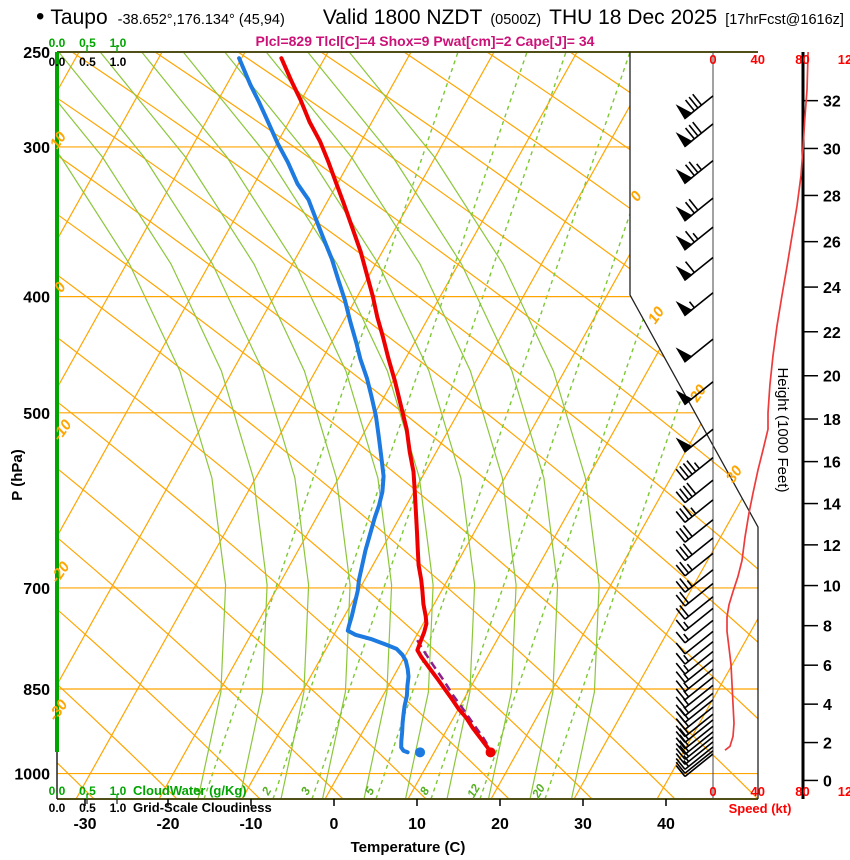 The height and width of the screenshot is (860, 850). I want to click on isotherm-label: 30, so click(735, 474).